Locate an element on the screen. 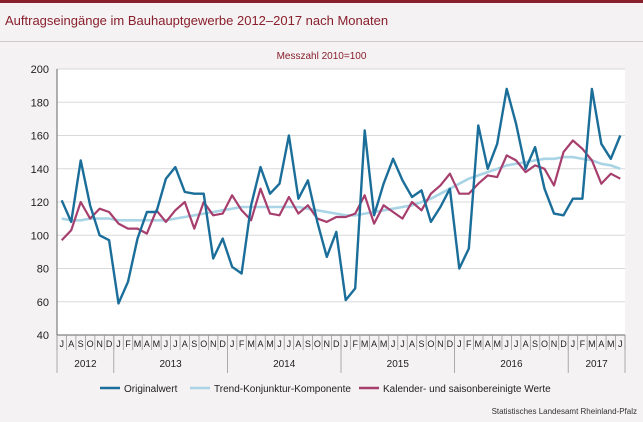 The image size is (643, 422). x-year-label: 2012 is located at coordinates (85, 364).